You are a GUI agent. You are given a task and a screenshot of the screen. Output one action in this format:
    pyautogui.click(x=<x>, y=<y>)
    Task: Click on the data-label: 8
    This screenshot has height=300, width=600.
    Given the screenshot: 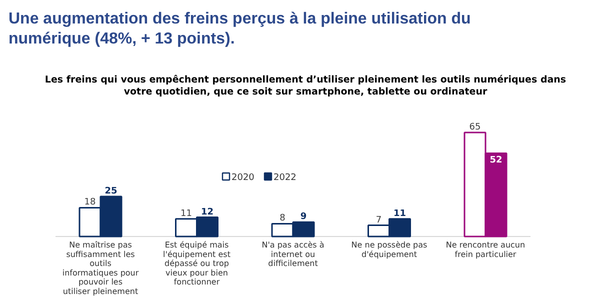 What is the action you would take?
    pyautogui.click(x=283, y=219)
    